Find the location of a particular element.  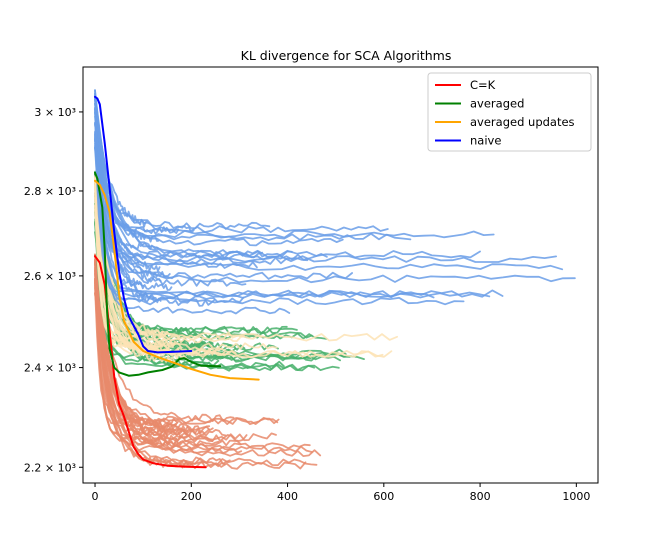

y-tick-label: 2.6 × 10³ is located at coordinates (50, 276).